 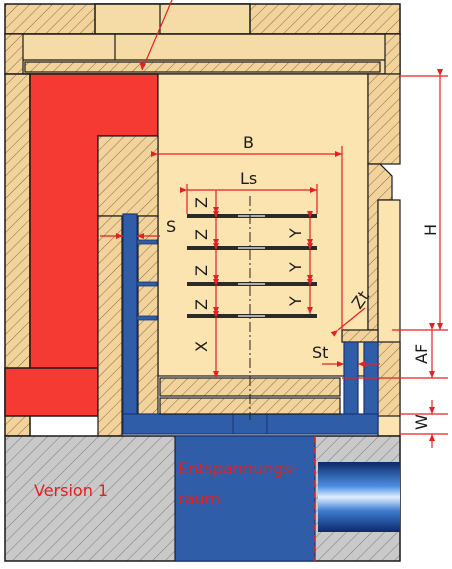 What do you see at coordinates (371, 255) in the screenshot?
I see `right-wall` at bounding box center [371, 255].